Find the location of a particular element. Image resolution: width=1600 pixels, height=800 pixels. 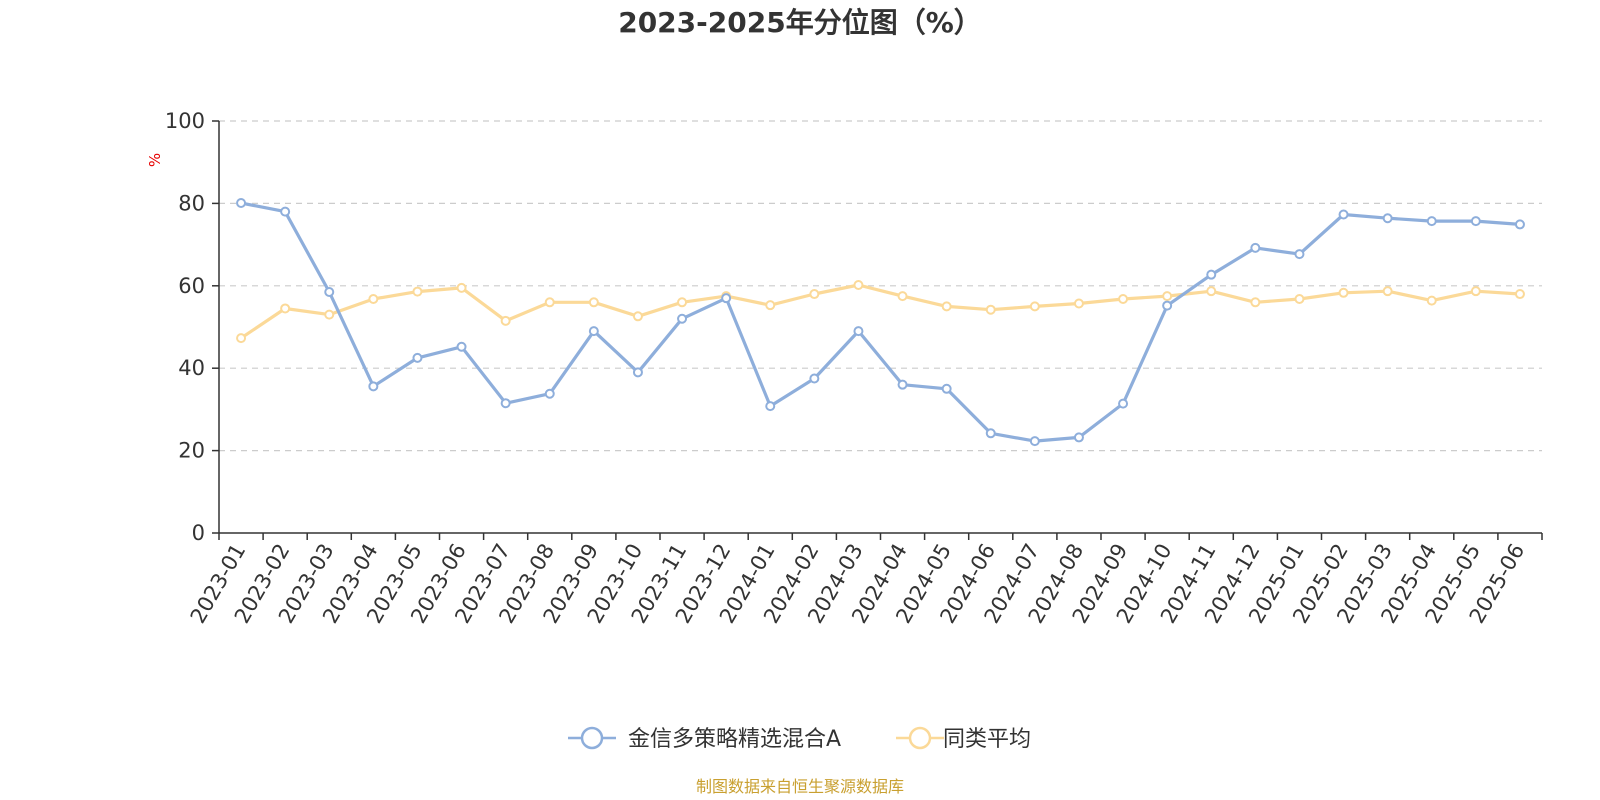

legend-item-1: 金信多策略精选混合A is located at coordinates (704, 739).